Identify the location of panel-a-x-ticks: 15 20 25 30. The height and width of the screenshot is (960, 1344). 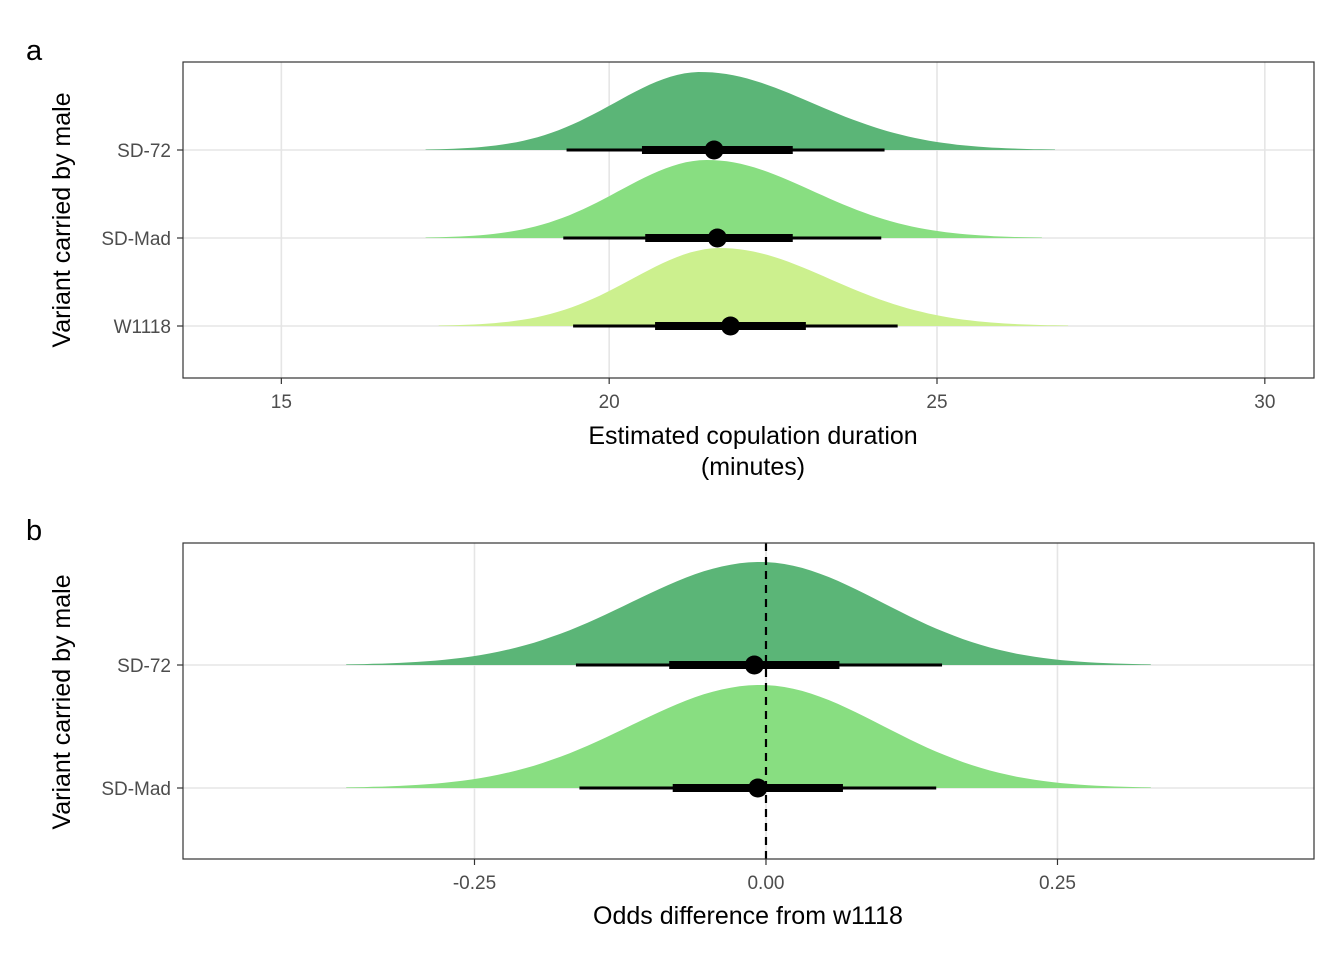
(773, 395).